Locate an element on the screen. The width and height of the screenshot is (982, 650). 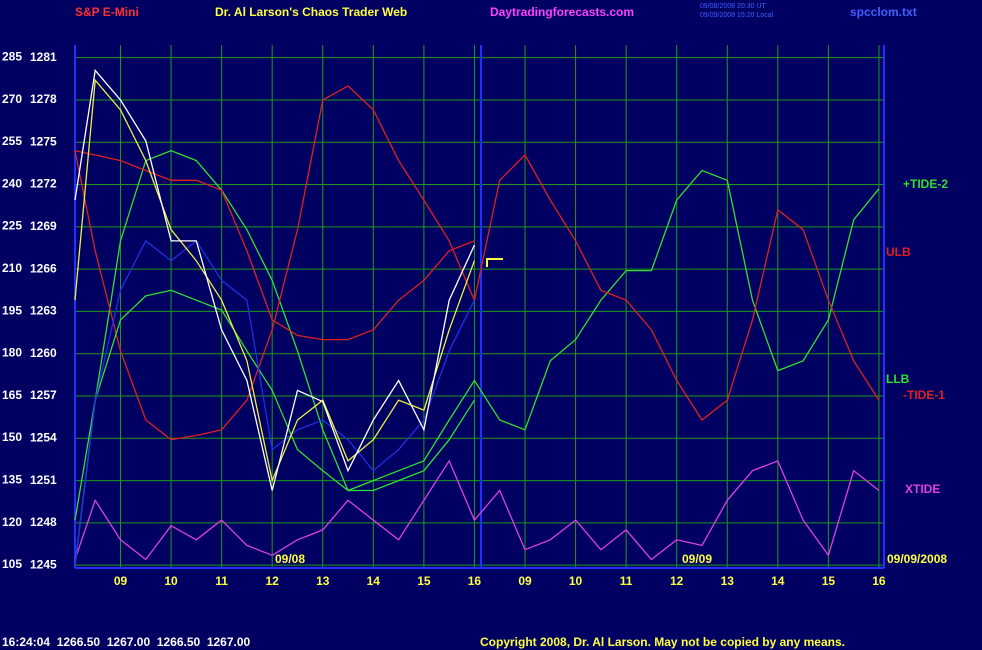
y2-tick-label: 105 is located at coordinates (12, 564).